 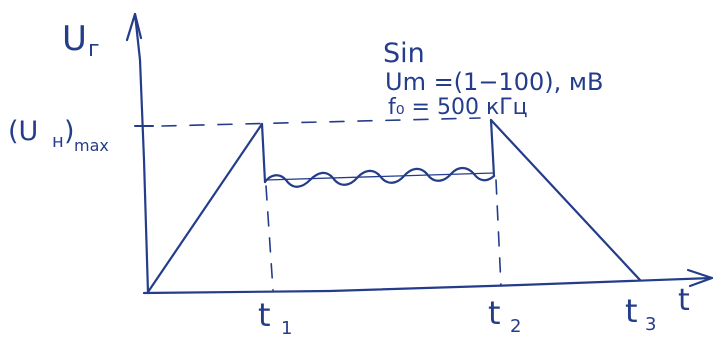 What do you see at coordinates (264, 315) in the screenshot?
I see `t1-label: t` at bounding box center [264, 315].